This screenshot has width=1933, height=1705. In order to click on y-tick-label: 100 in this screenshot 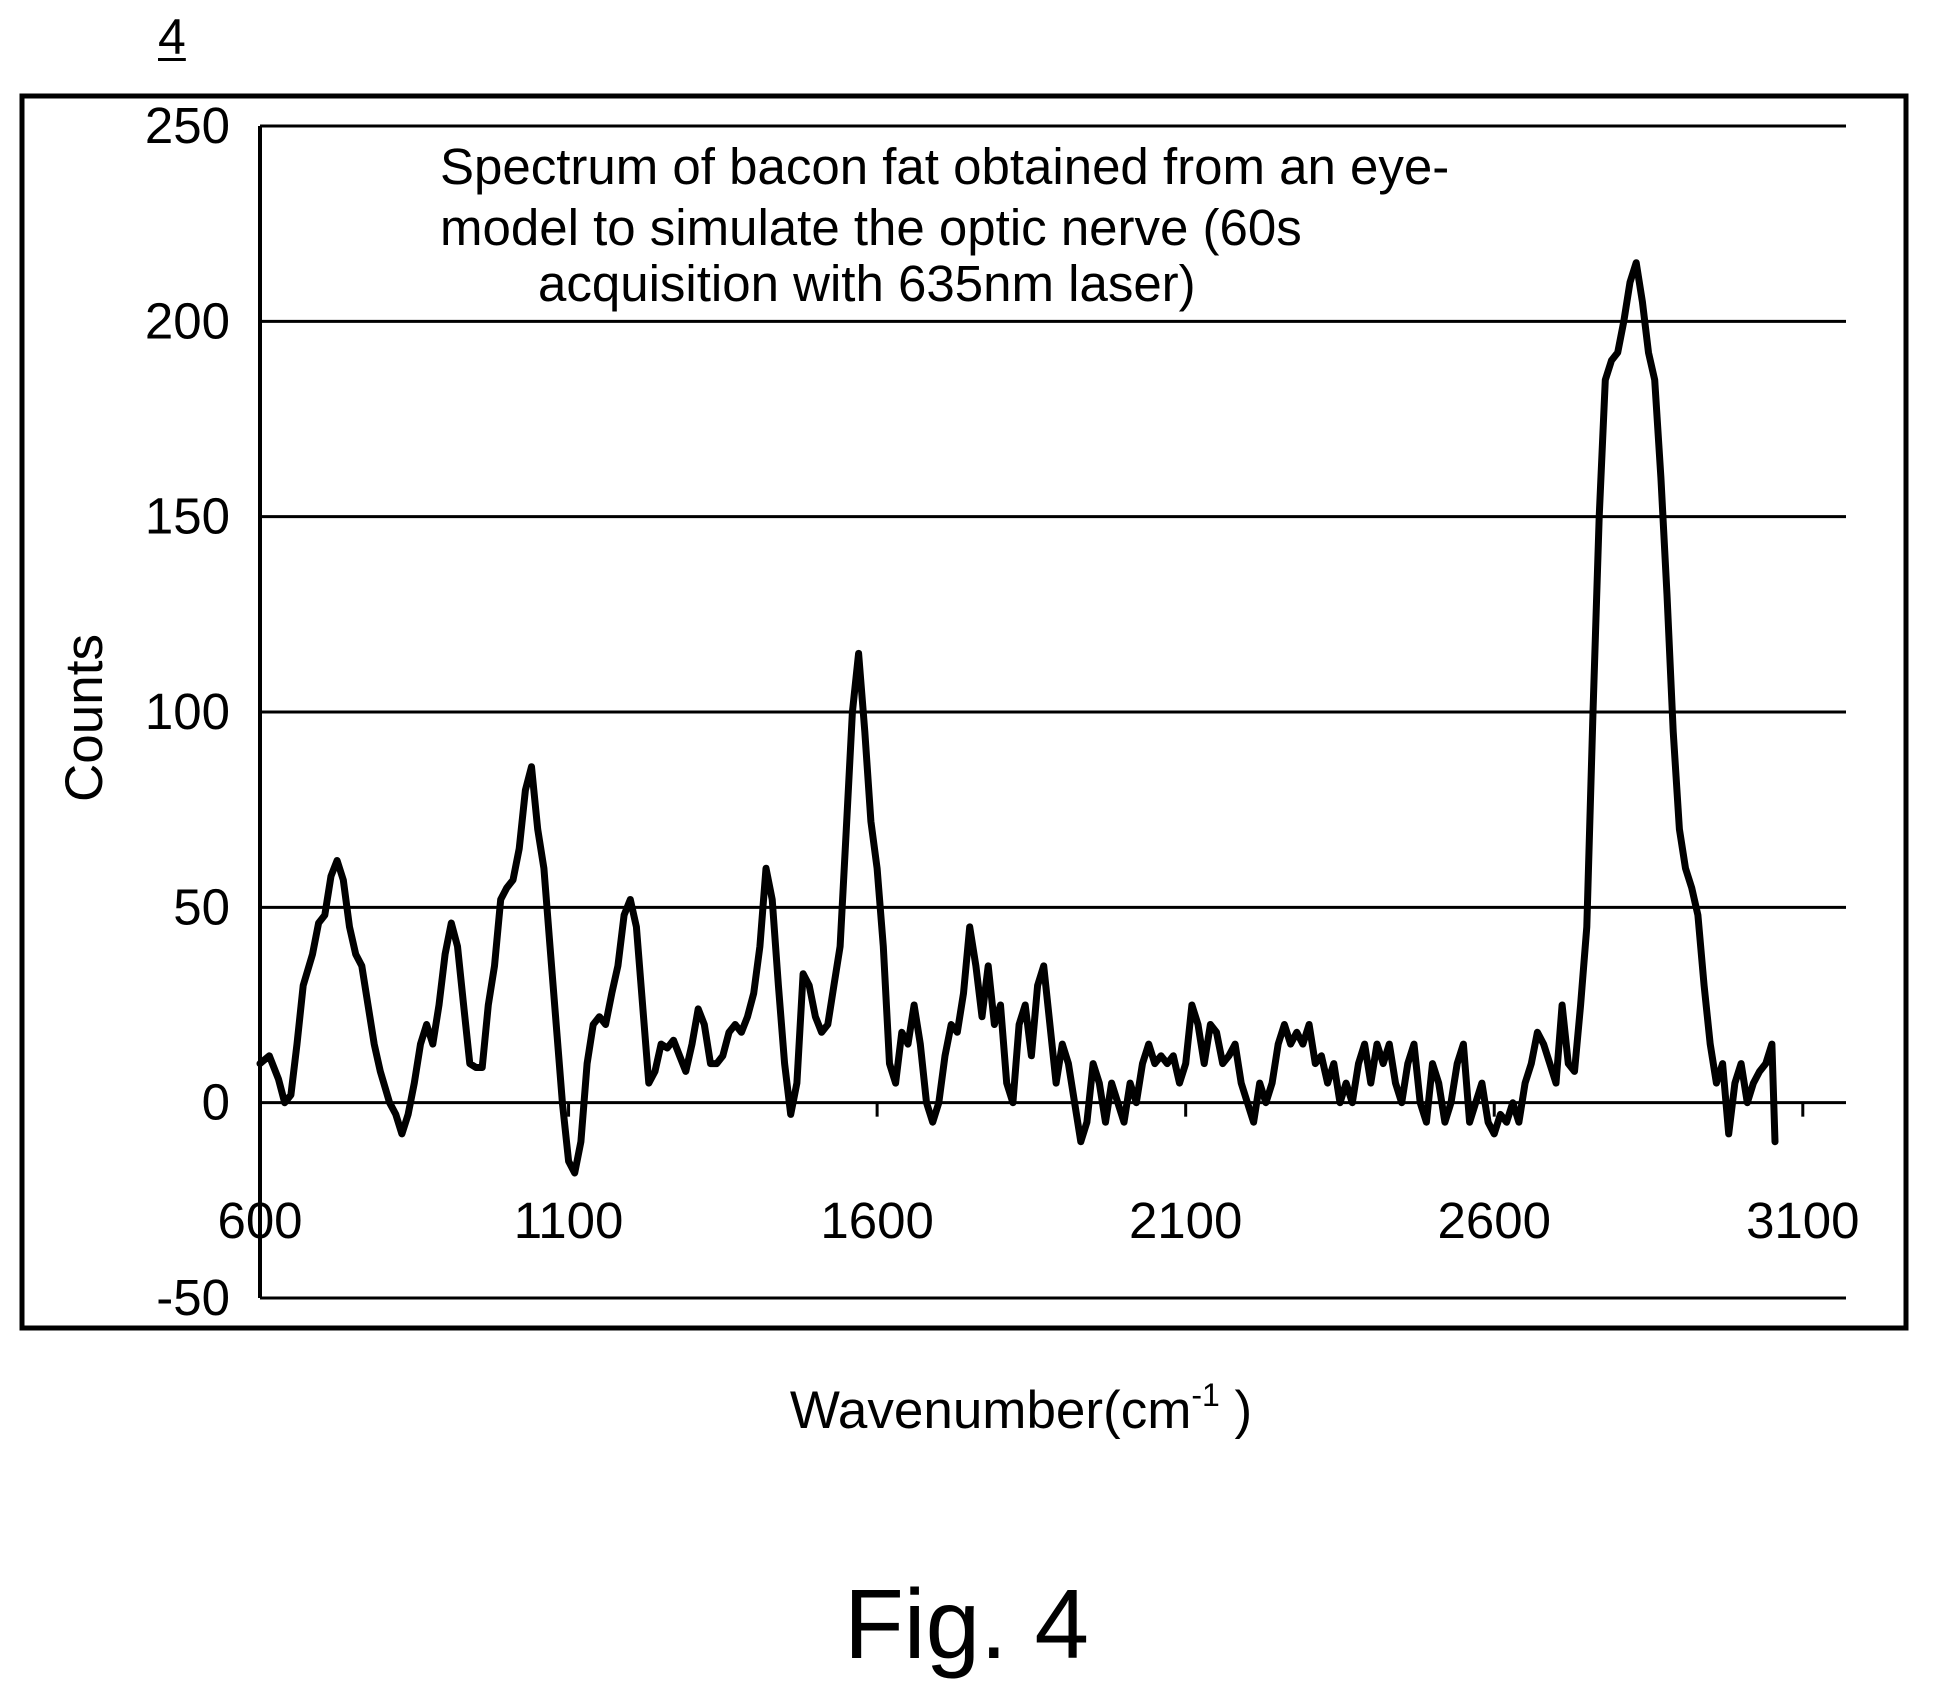, I will do `click(187, 711)`.